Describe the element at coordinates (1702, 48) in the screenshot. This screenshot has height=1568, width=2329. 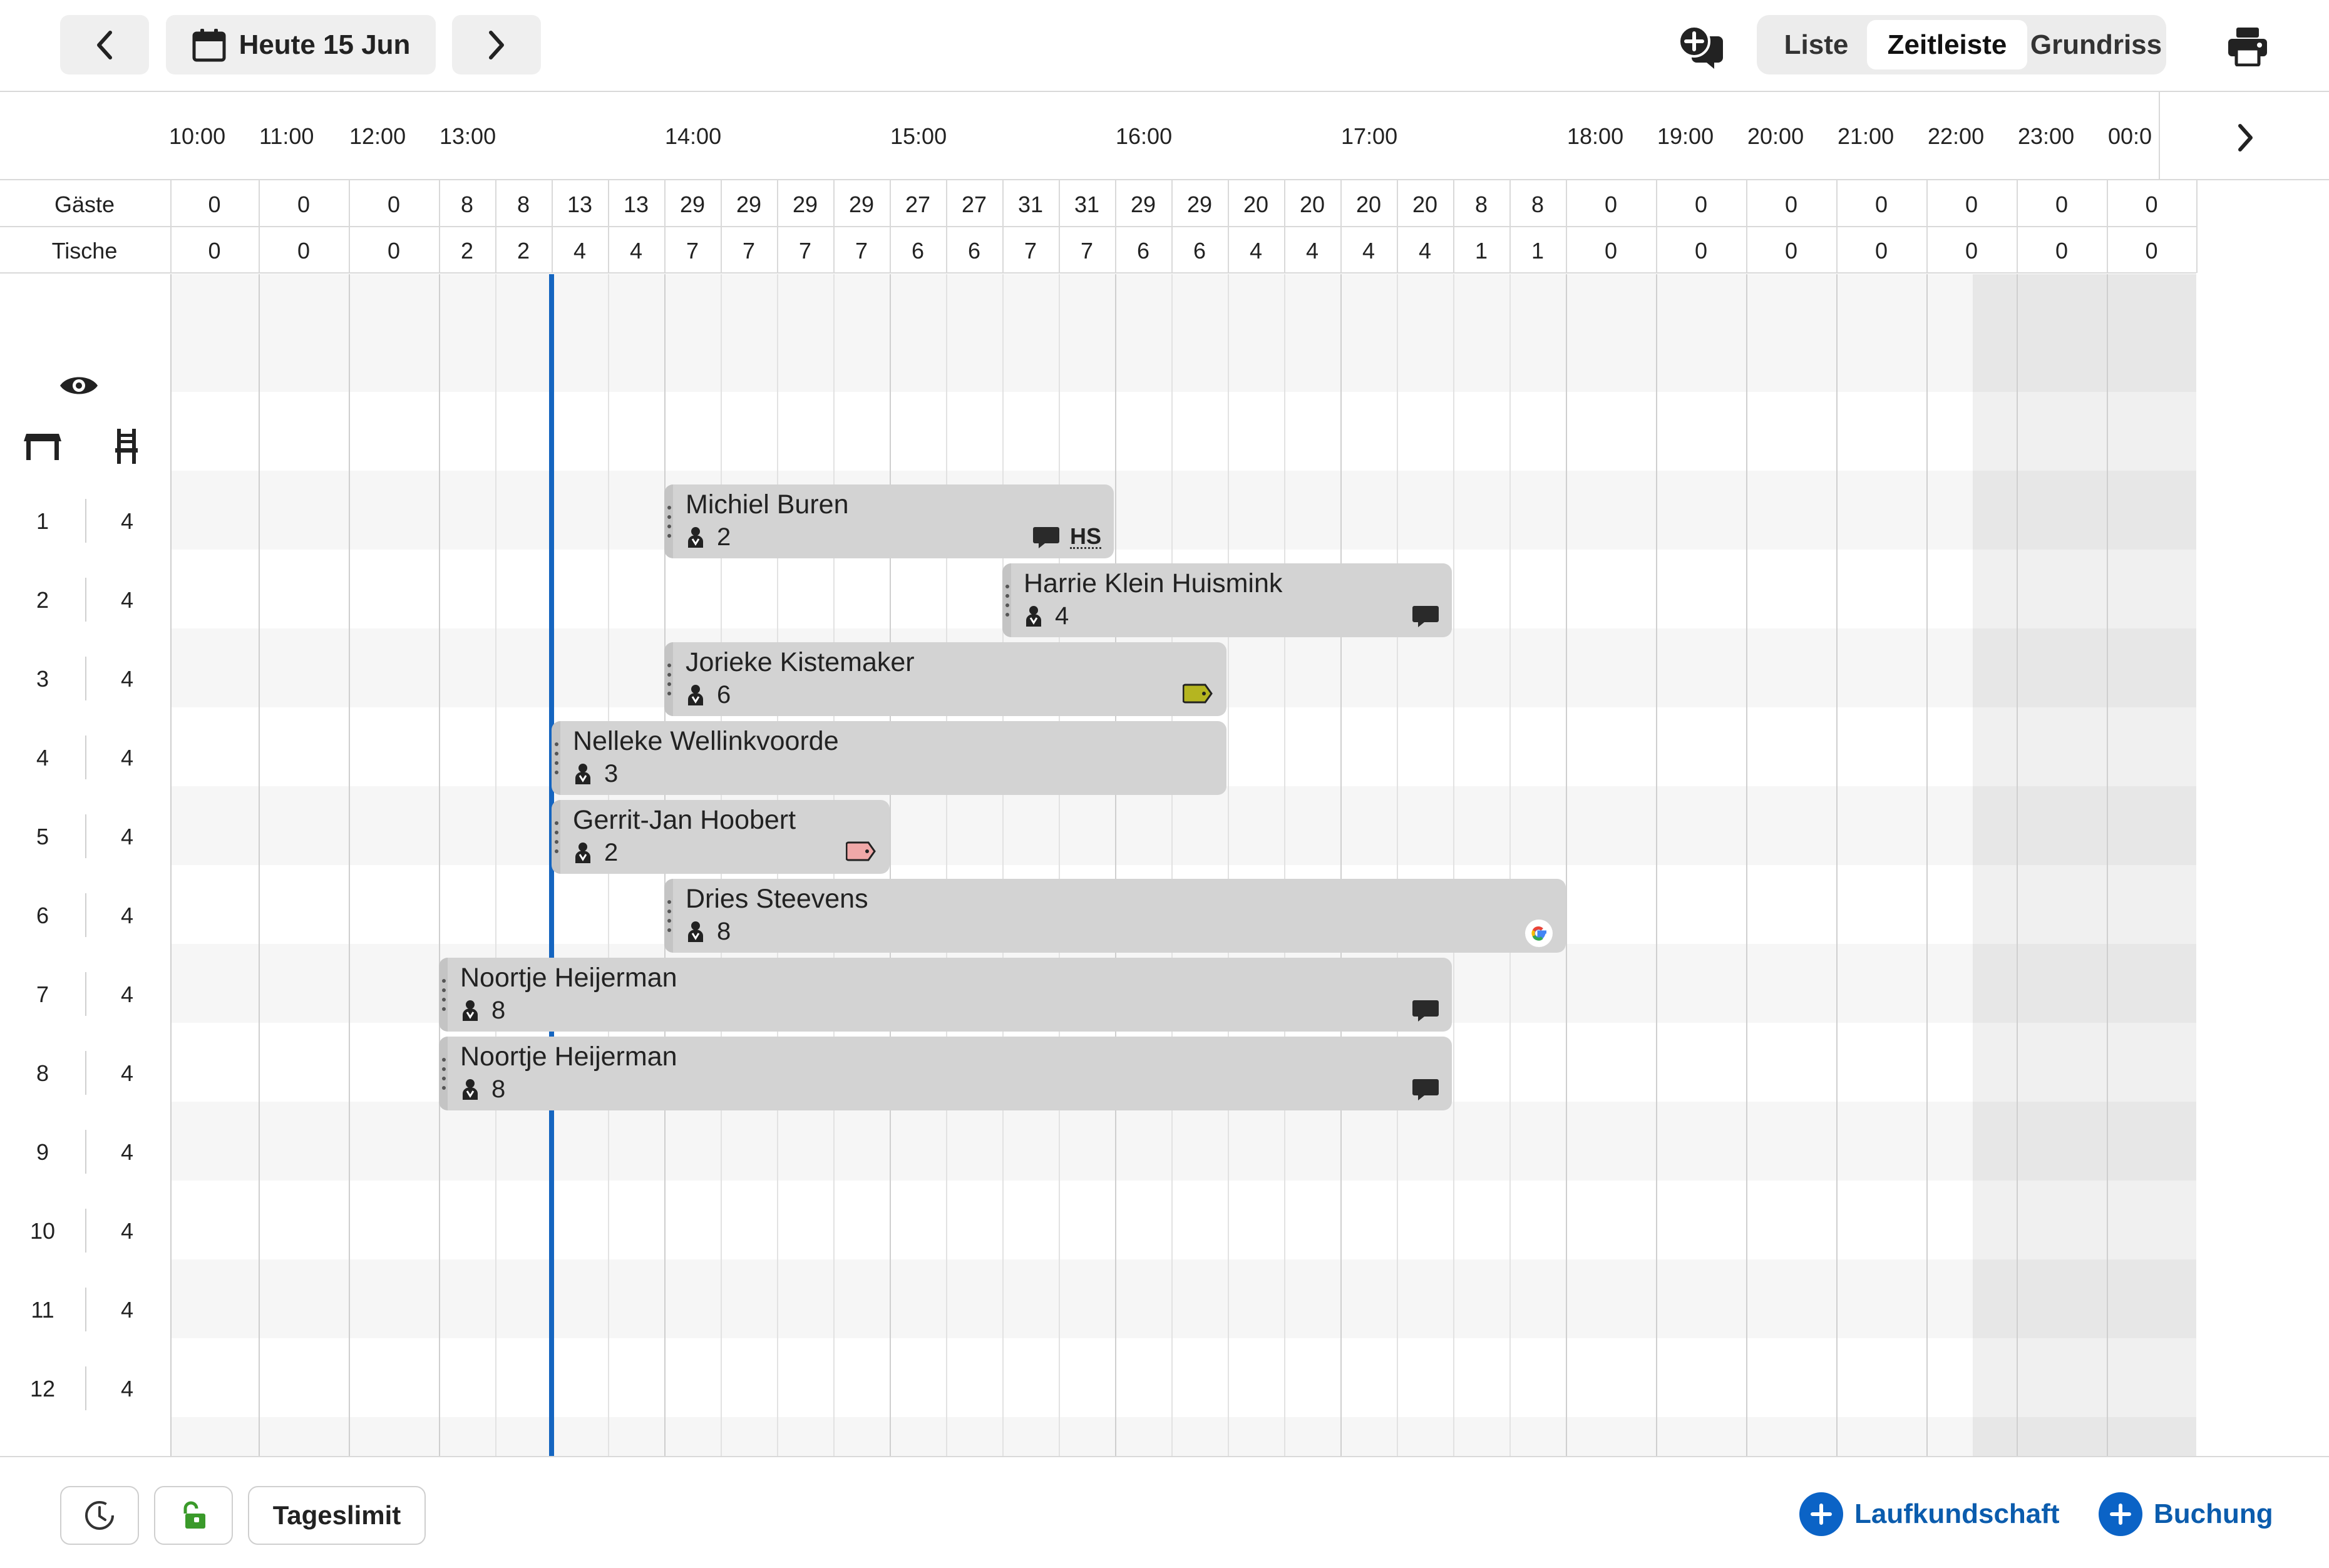
I see `add-chat-icon` at that location.